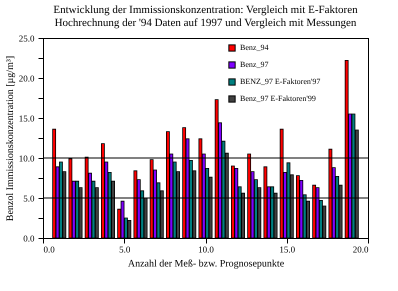 The height and width of the screenshot is (291, 398). Describe the element at coordinates (29, 239) in the screenshot. I see `y-tick-label: 0.0` at that location.